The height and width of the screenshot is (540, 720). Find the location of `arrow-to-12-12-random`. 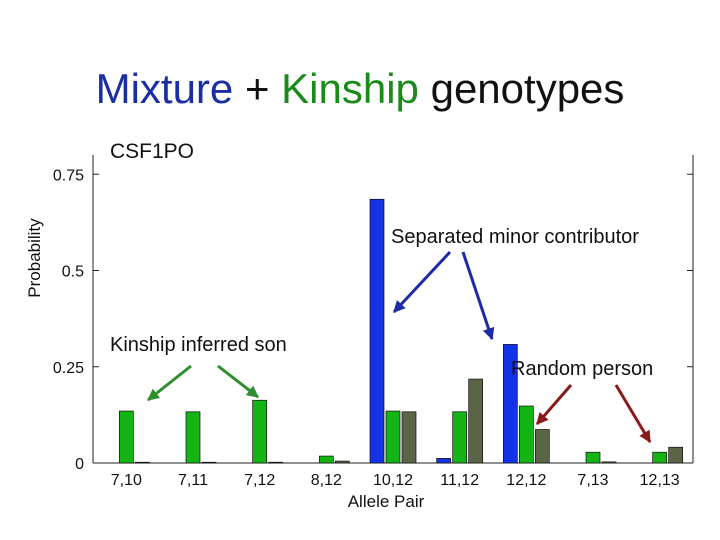

arrow-to-12-12-random is located at coordinates (554, 404).